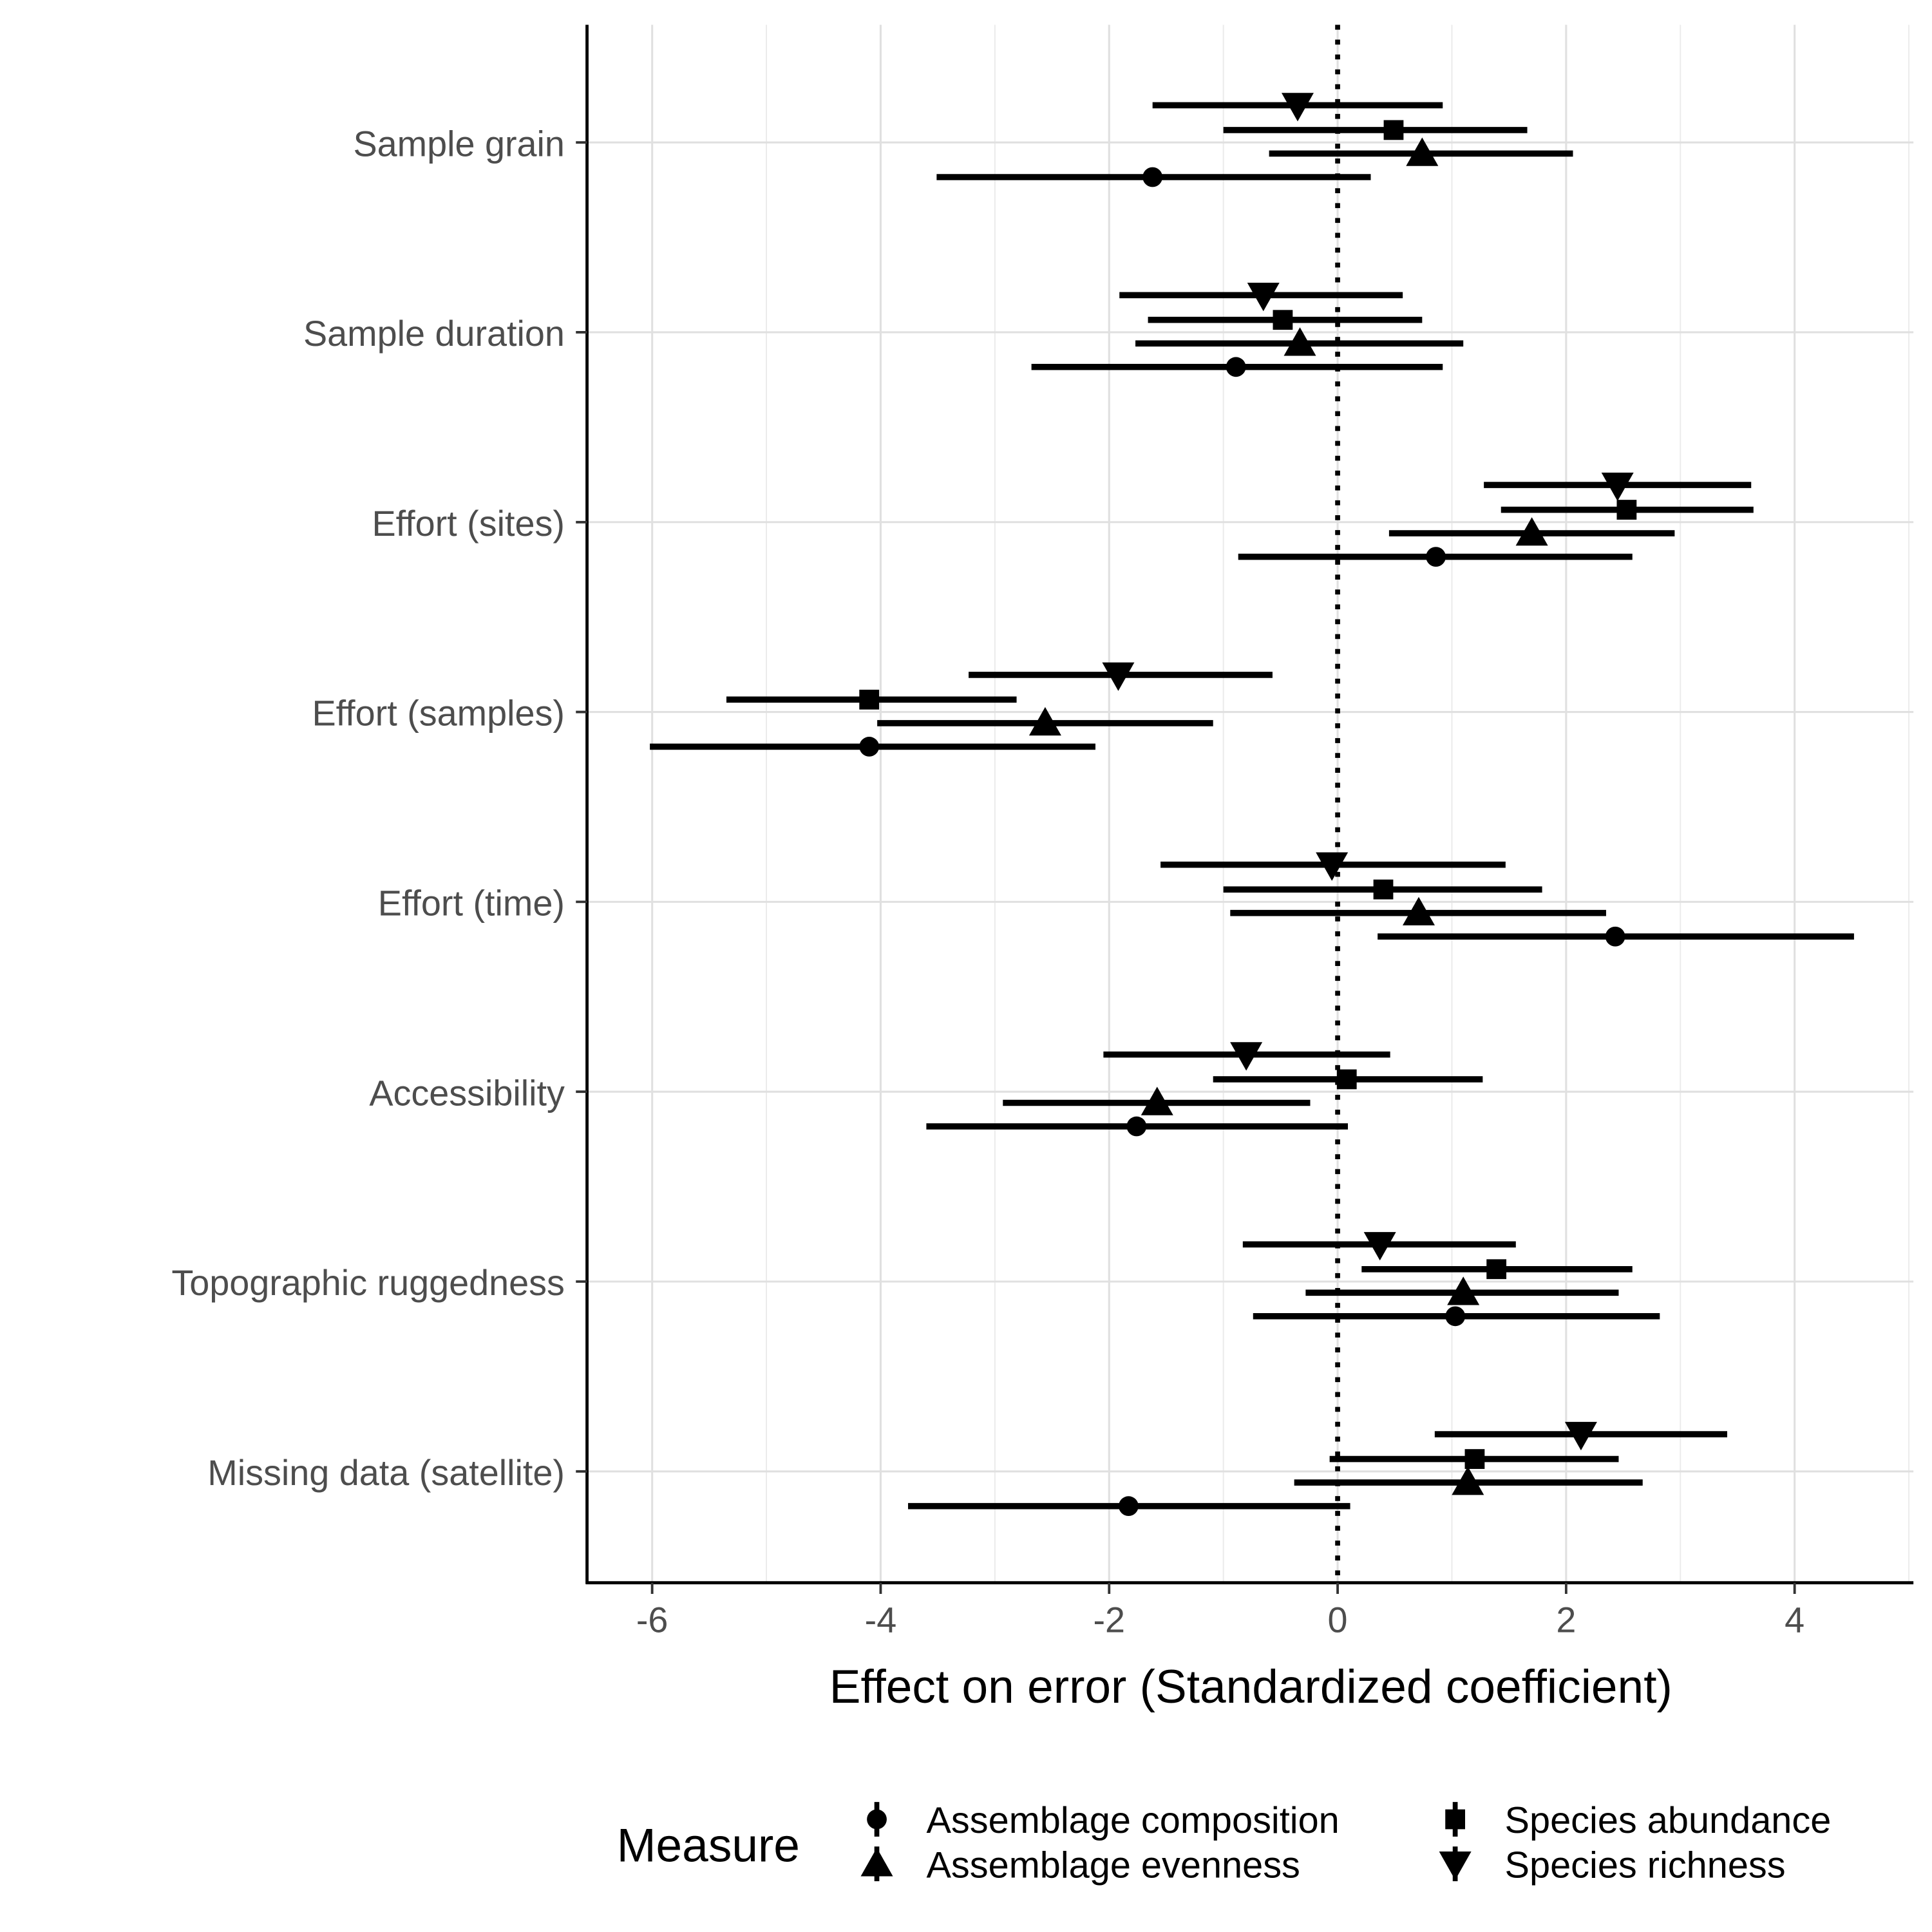 This screenshot has height=1932, width=1932. What do you see at coordinates (1132, 1820) in the screenshot?
I see `legend-label: Assemblage composition` at bounding box center [1132, 1820].